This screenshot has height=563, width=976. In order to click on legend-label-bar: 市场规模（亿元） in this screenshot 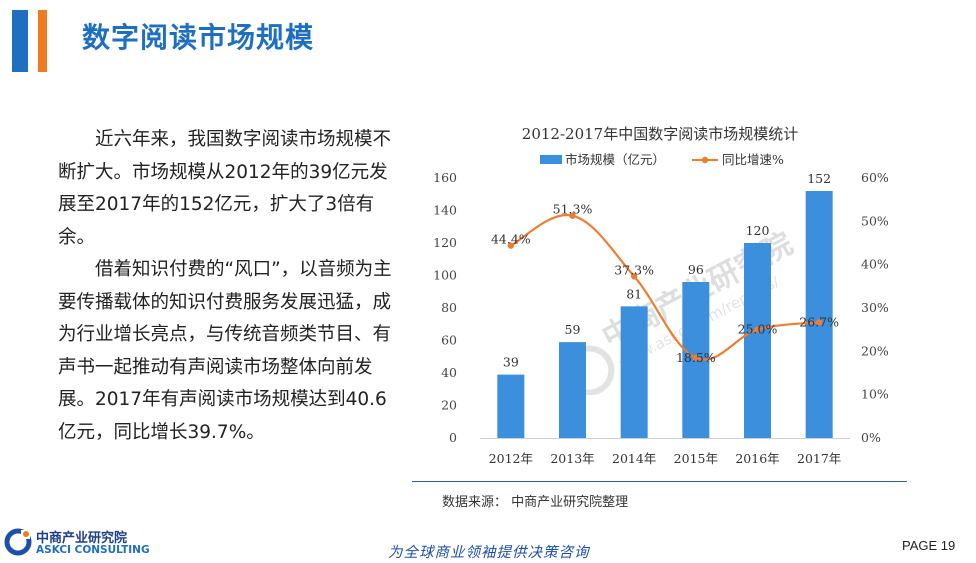, I will do `click(615, 159)`.